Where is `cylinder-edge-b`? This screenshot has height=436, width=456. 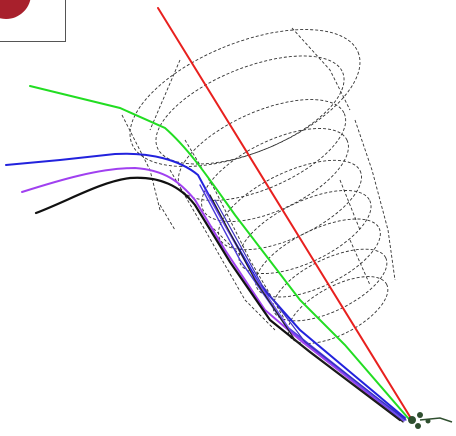 cylinder-edge-b is located at coordinates (375, 200).